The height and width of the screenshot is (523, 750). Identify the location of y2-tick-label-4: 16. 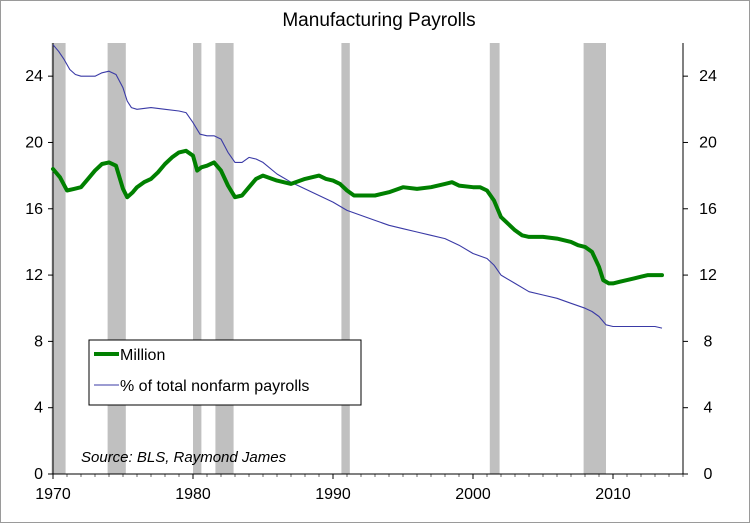
(708, 209).